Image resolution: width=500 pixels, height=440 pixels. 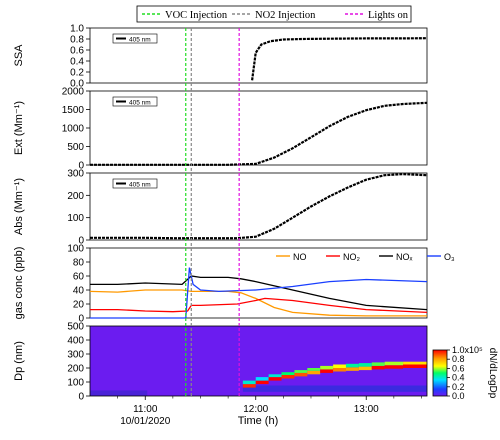 I want to click on colorbar-tick-label-4: 0.8, so click(x=458, y=359).